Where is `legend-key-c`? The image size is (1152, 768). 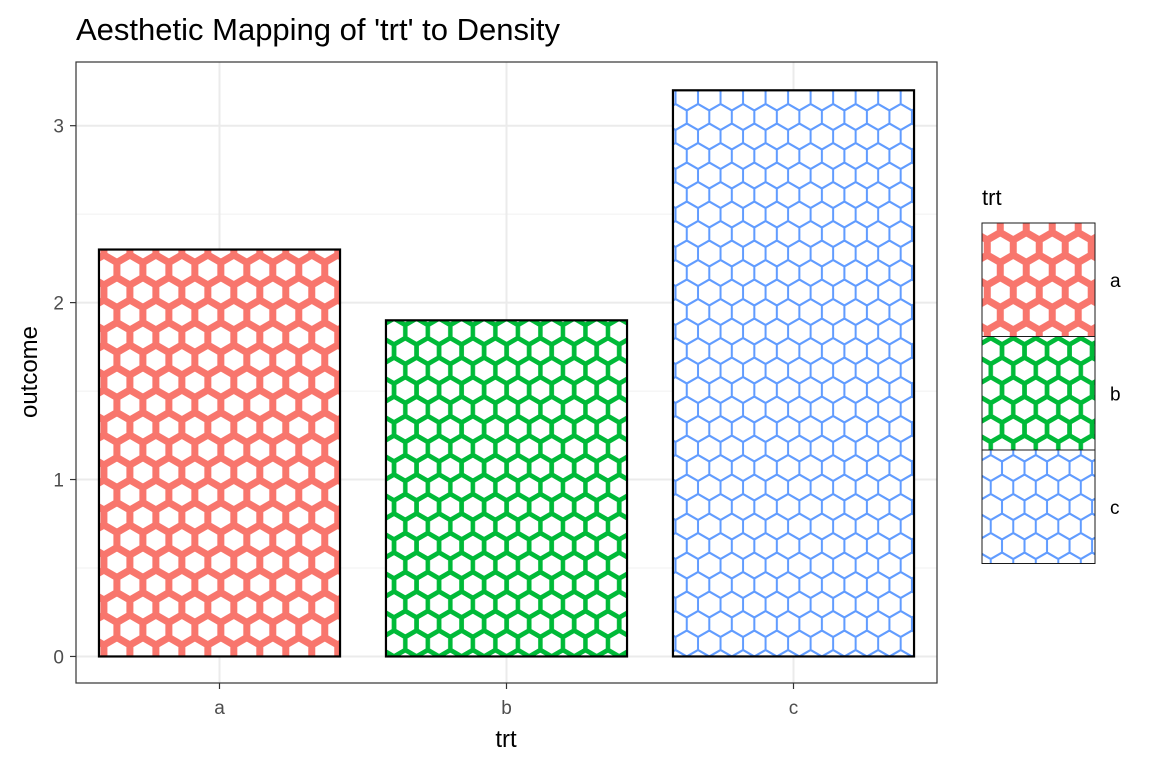
legend-key-c is located at coordinates (1038, 506).